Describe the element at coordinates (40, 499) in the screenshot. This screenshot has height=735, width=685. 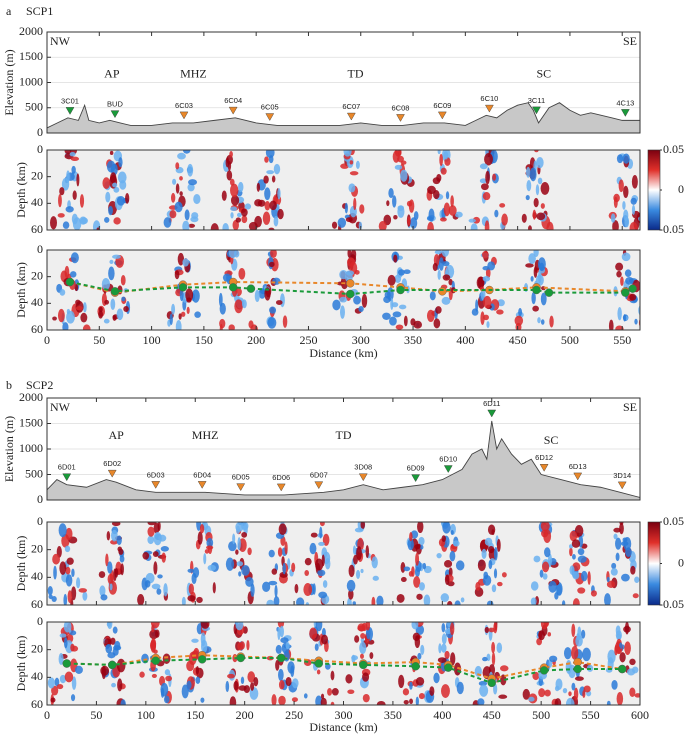
I see `y-tick-label: 0` at that location.